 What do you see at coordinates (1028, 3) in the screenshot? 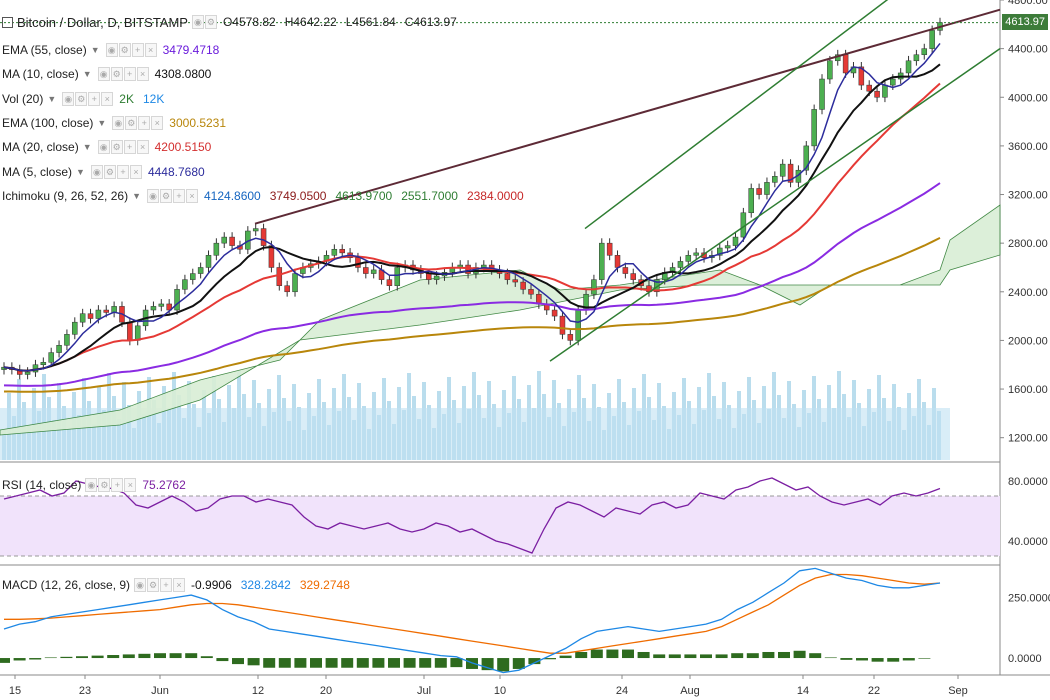
I see `y-tick-label: 4800.00` at bounding box center [1028, 3].